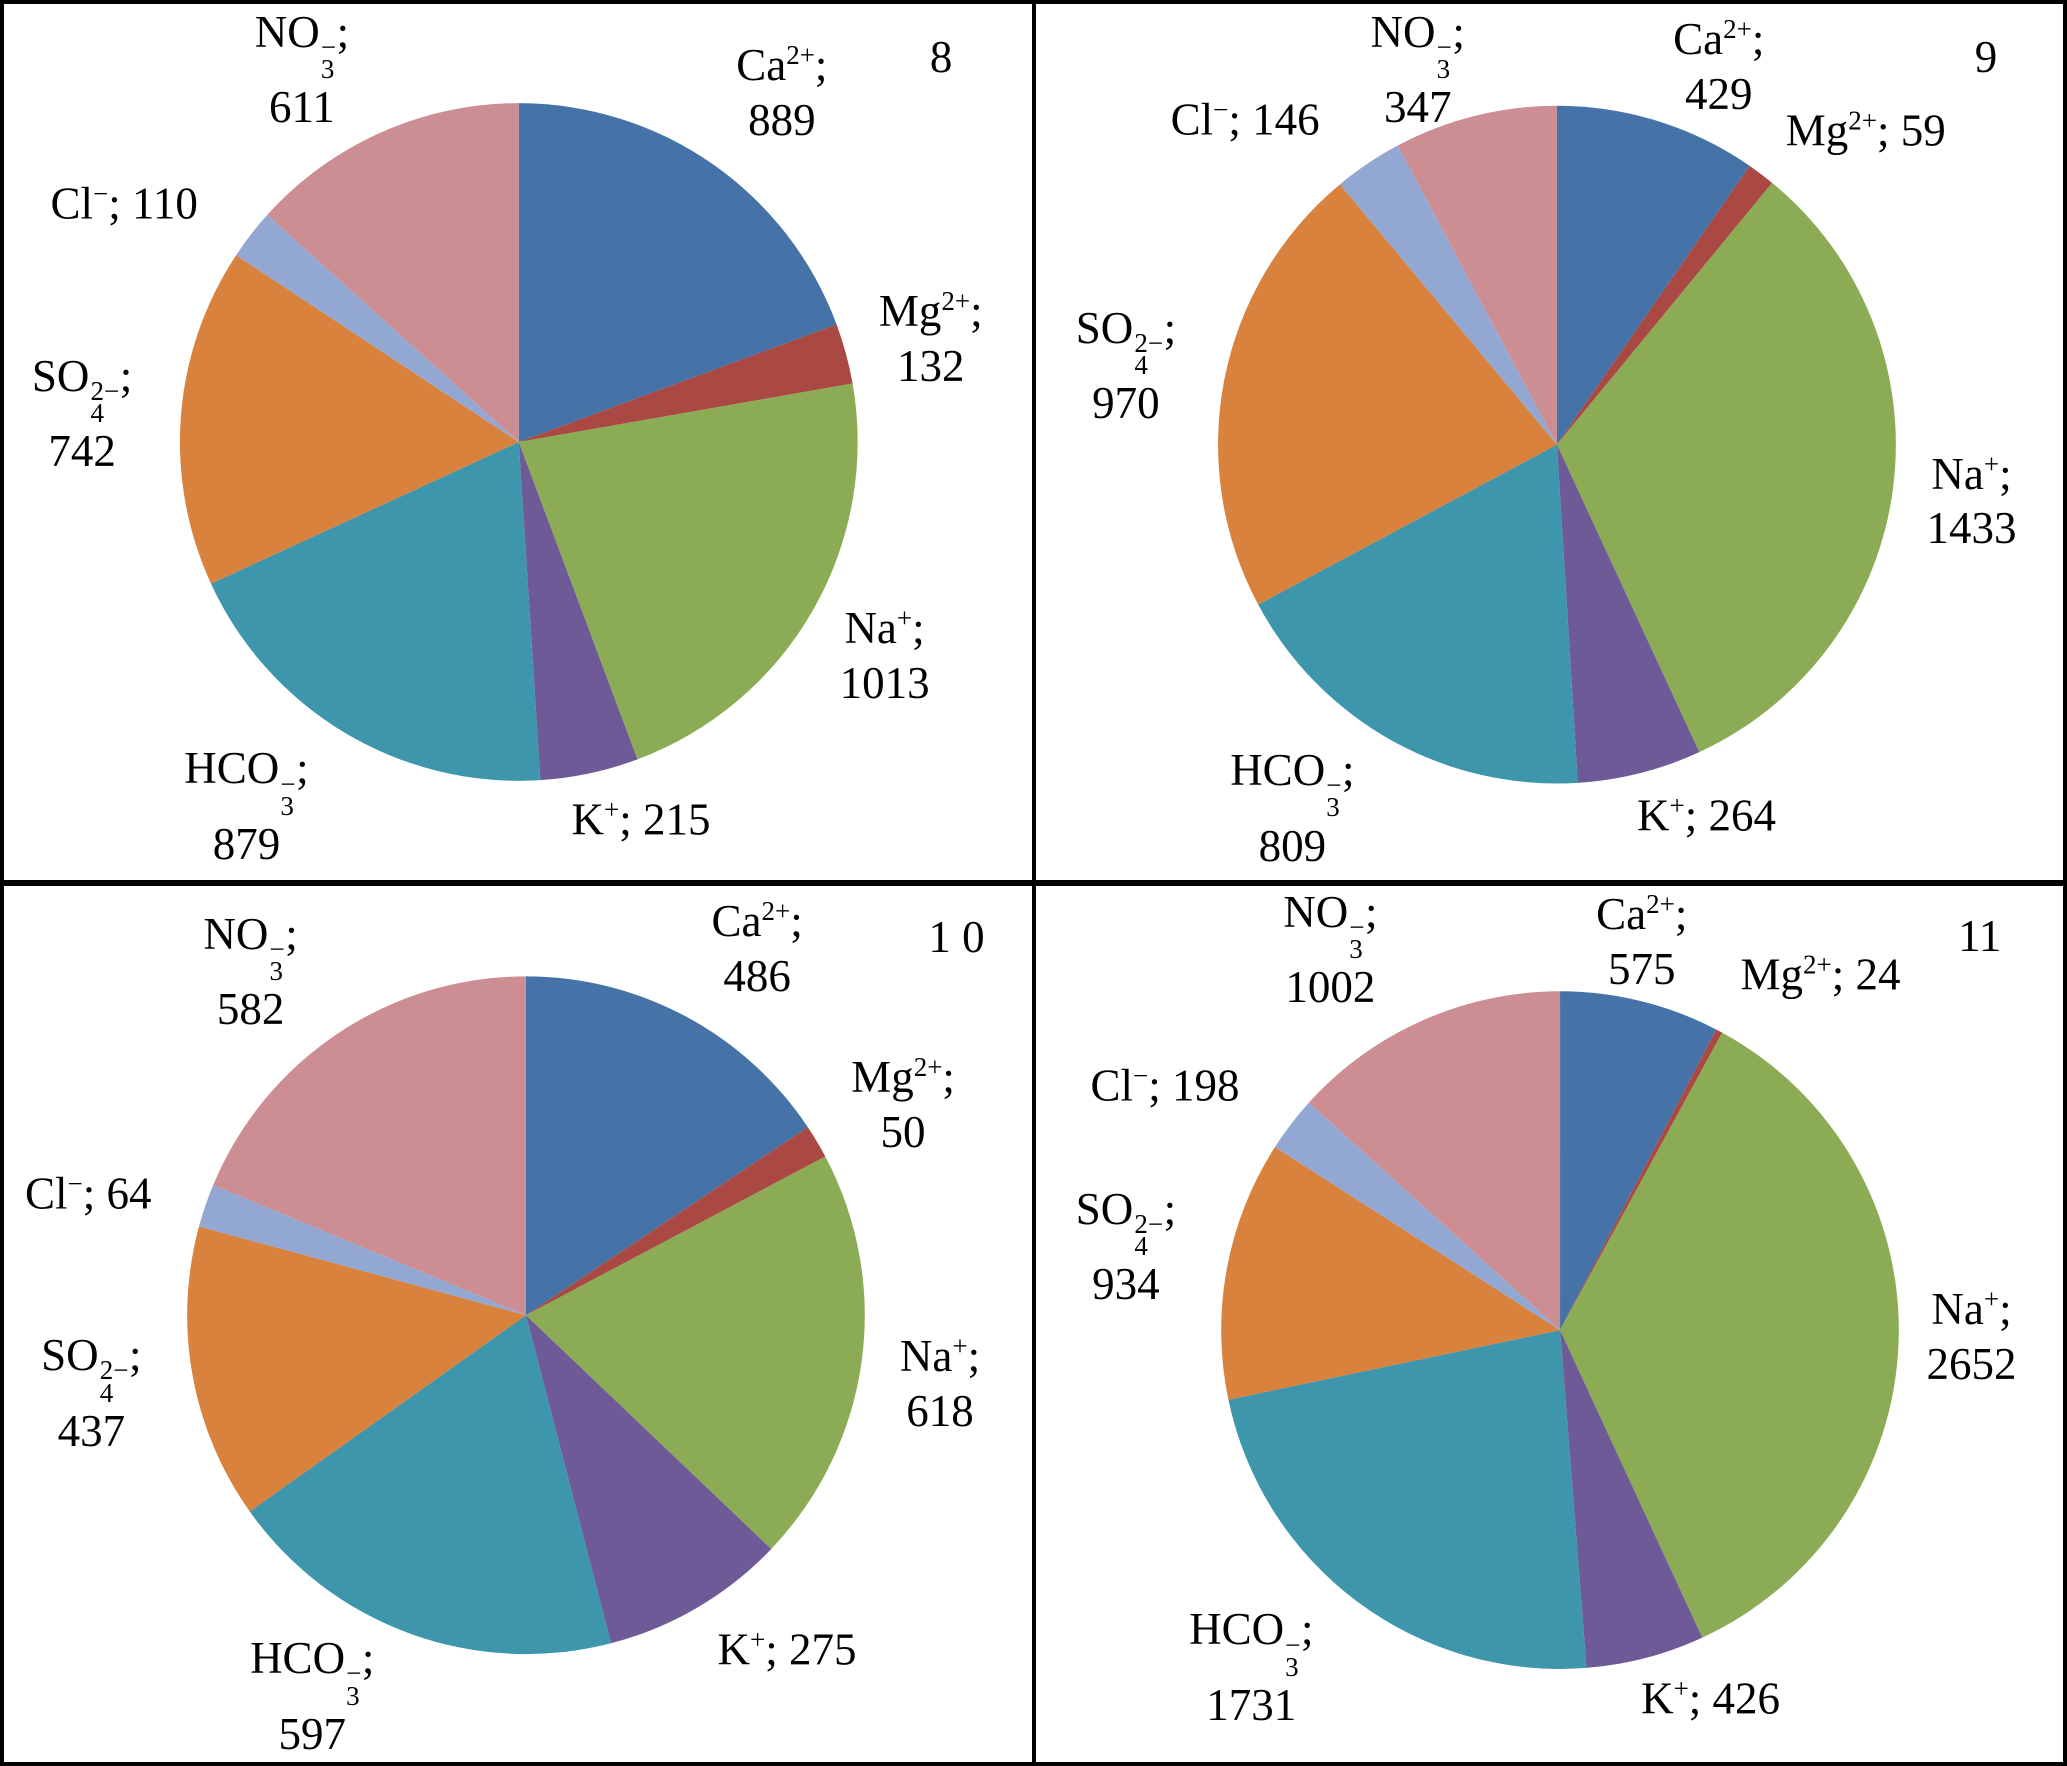 The height and width of the screenshot is (1766, 2067). I want to click on label-cl-panel-8: Cl−; 110, so click(124, 203).